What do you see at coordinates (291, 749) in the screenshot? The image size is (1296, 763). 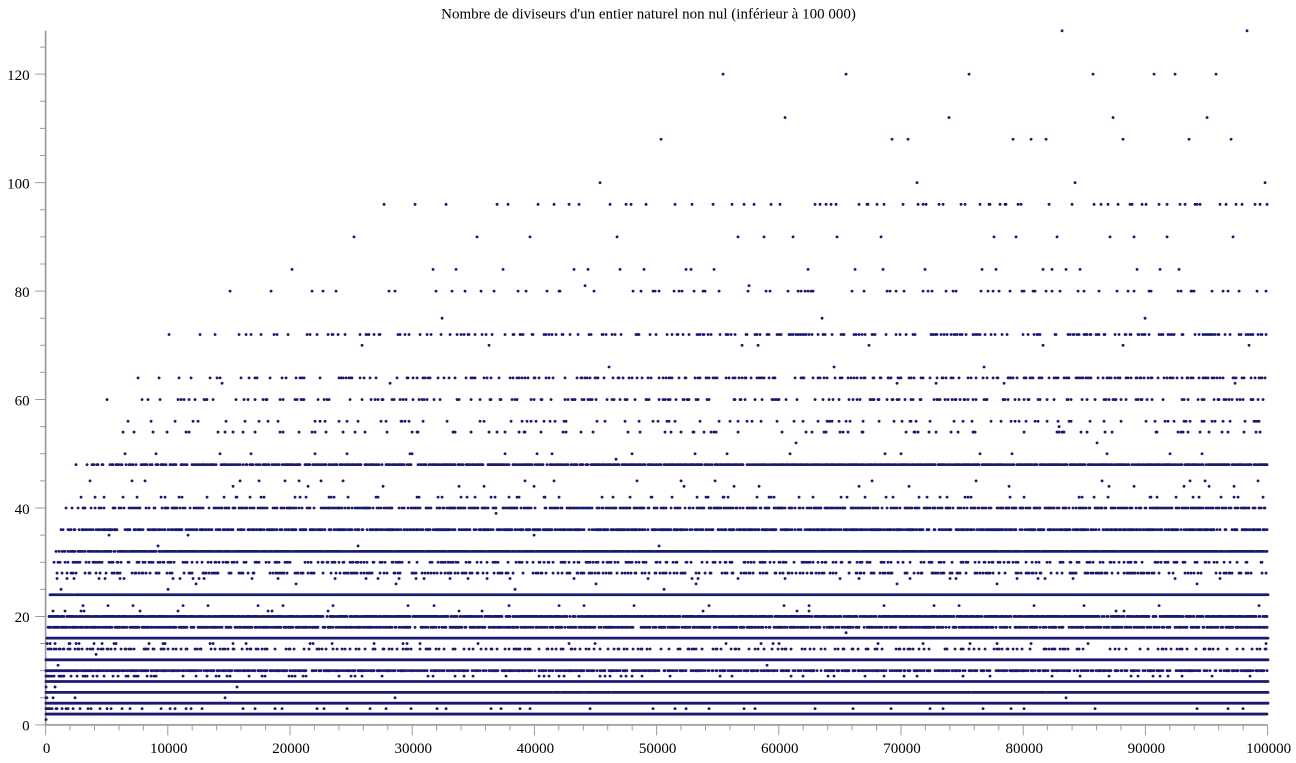 I see `svg-text: 20000` at bounding box center [291, 749].